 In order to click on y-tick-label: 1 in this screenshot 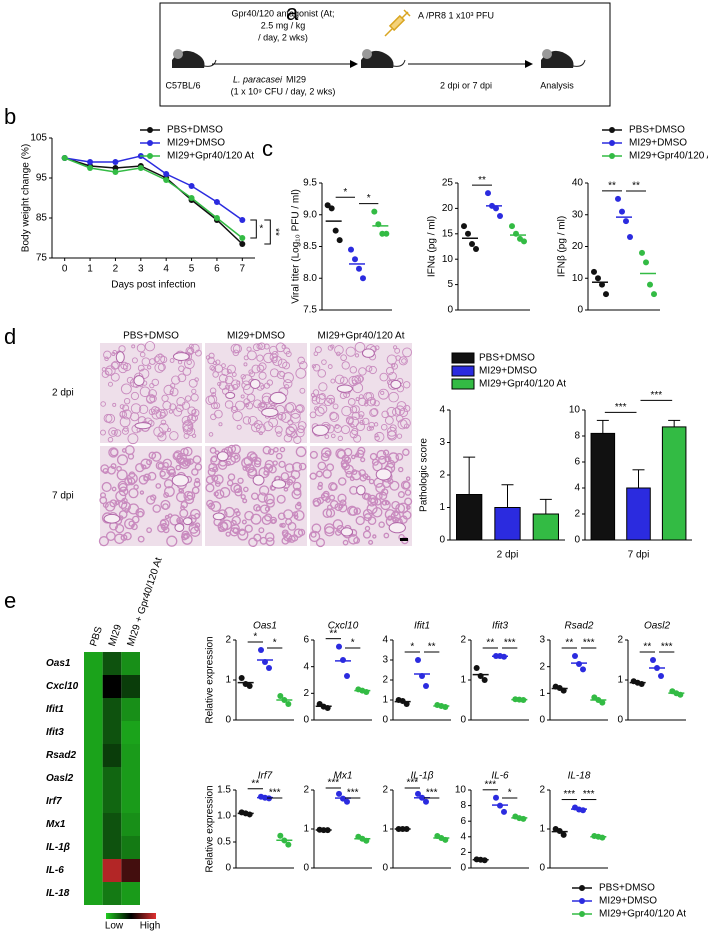, I will do `click(542, 829)`.